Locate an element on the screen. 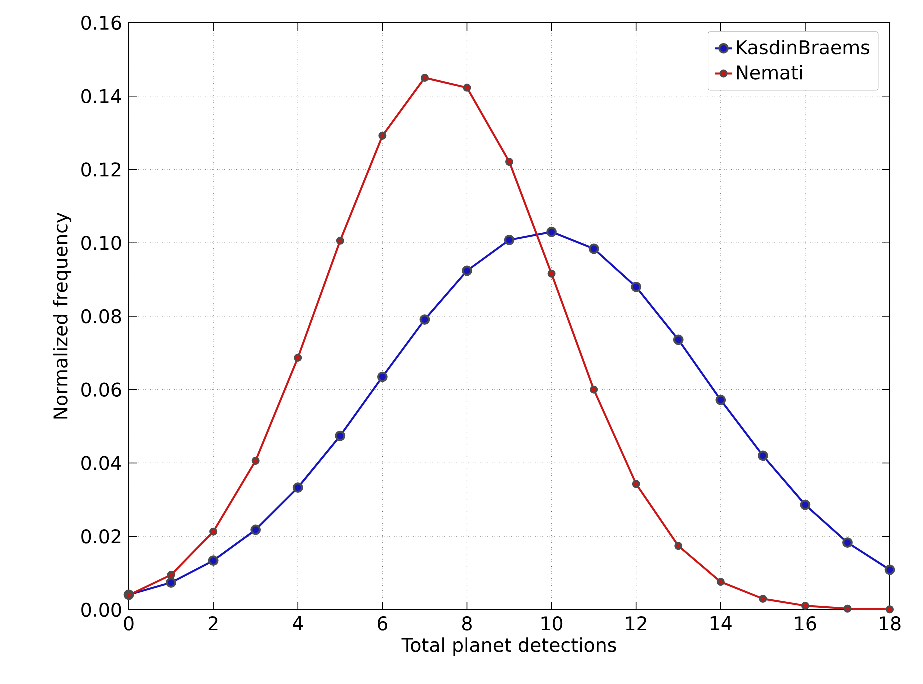 Image resolution: width=923 pixels, height=684 pixels. x-axis-title: Total planet detections is located at coordinates (509, 647).